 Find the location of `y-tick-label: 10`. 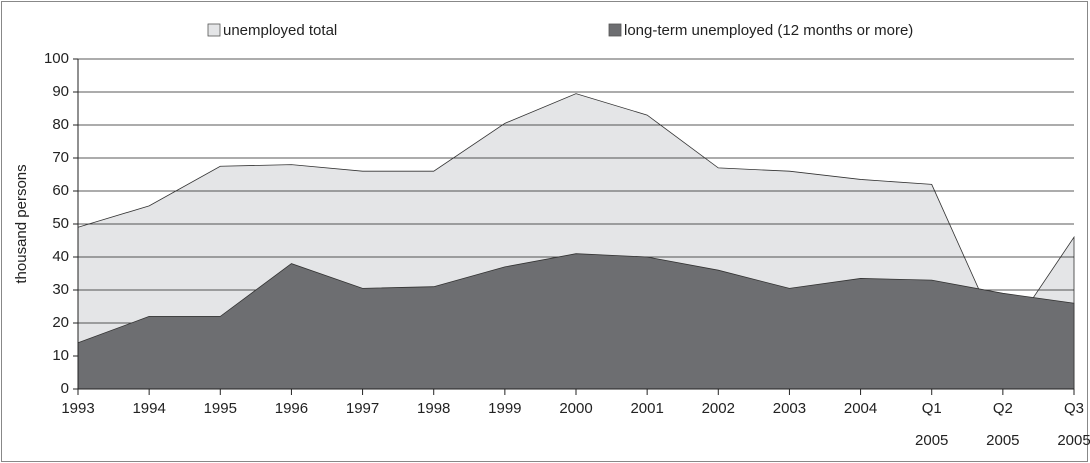

y-tick-label: 10 is located at coordinates (60, 355).